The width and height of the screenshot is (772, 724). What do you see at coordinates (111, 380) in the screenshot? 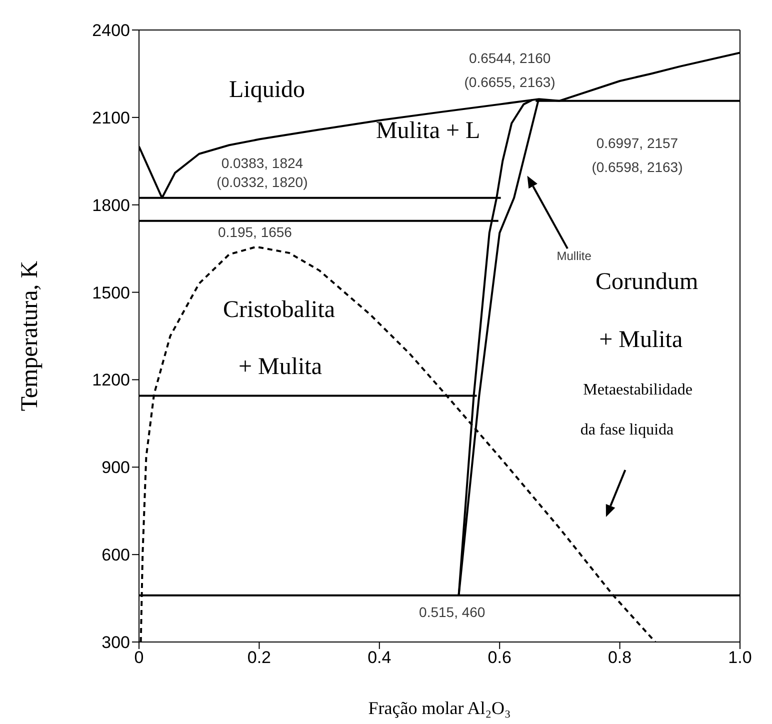
I see `y-tick-label: 1200` at bounding box center [111, 380].